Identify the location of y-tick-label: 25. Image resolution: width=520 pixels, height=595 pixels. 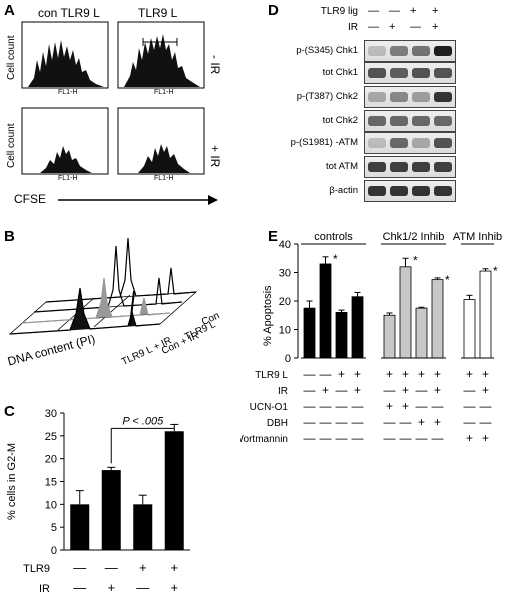
(51, 437).